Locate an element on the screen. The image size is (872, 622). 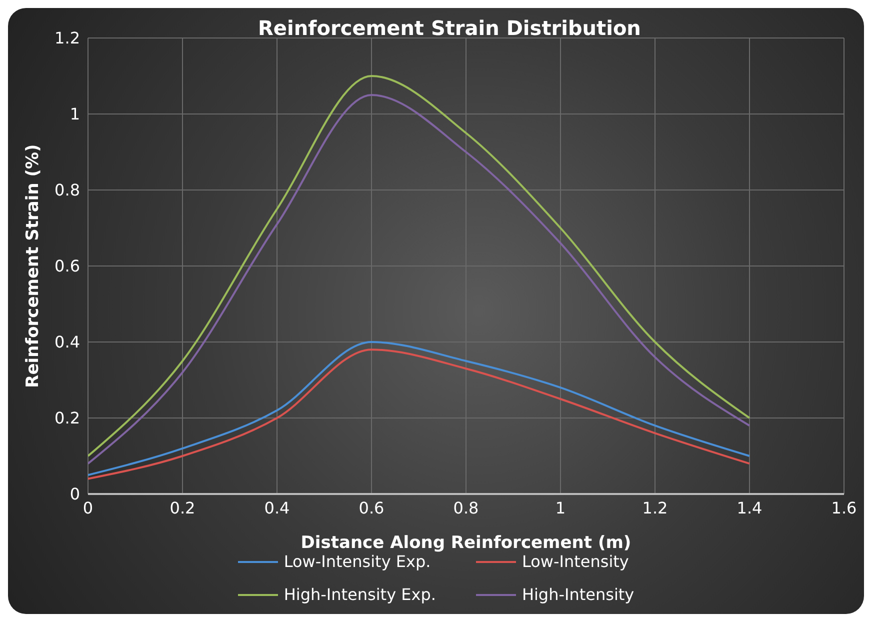
x-tick-label: 1.2 is located at coordinates (655, 508).